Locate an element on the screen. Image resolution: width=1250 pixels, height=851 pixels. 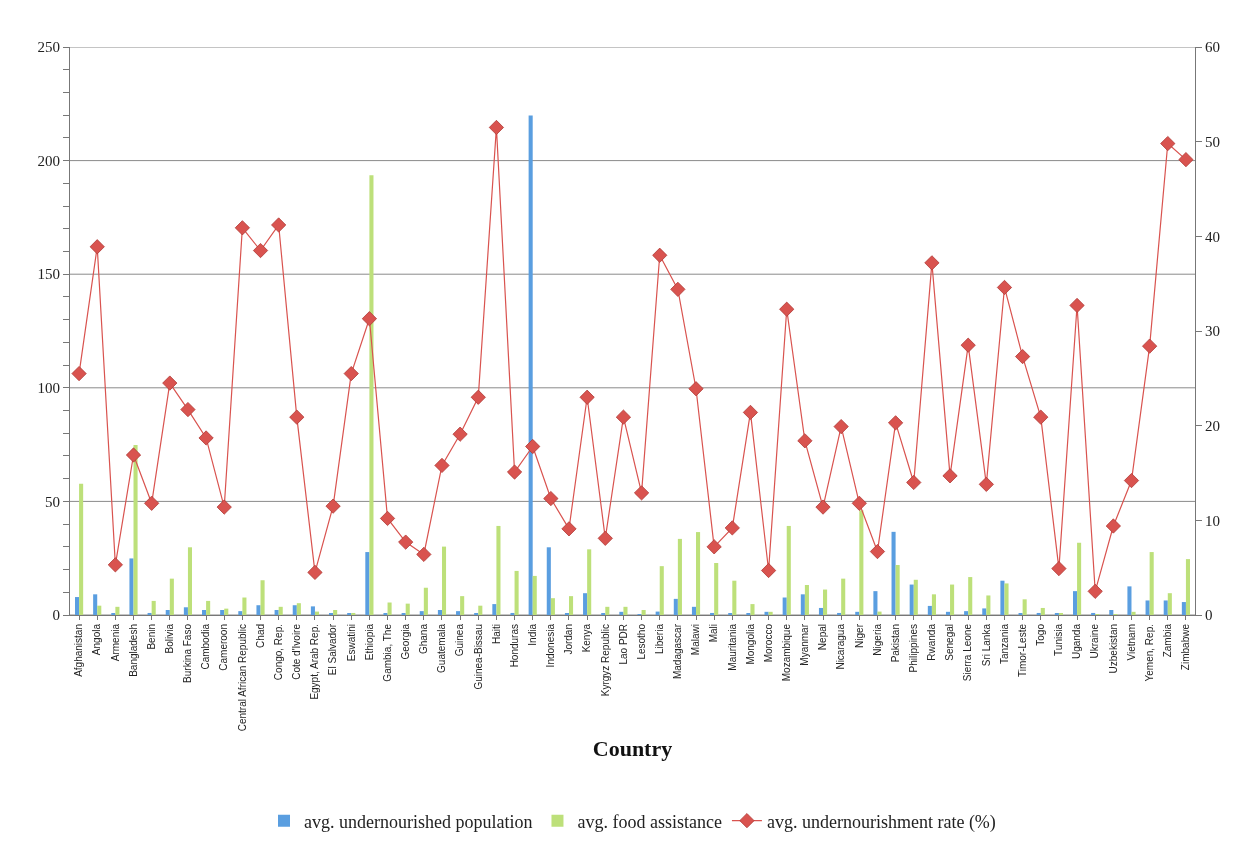
y-tick-label: 250 is located at coordinates (48, 47).